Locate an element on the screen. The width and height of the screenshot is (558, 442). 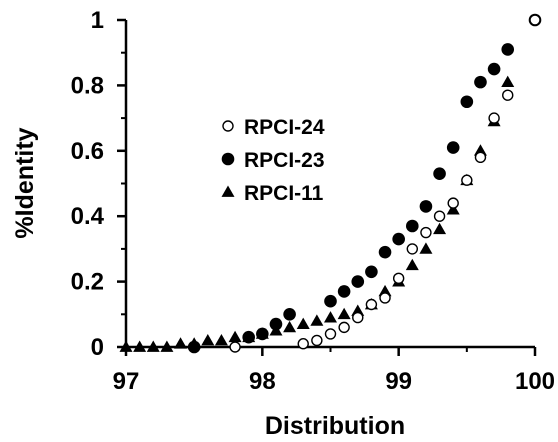
y-axis-title: %Identity is located at coordinates (25, 182).